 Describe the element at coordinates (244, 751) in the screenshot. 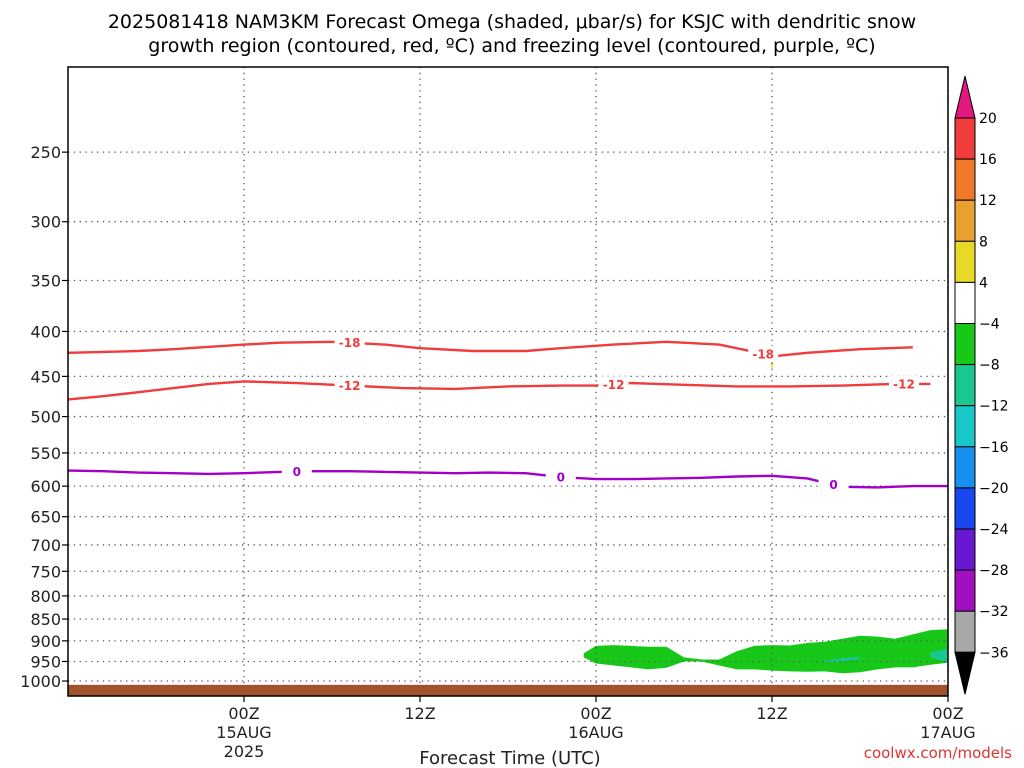

I see `x-tick-label-0-3: 2025` at that location.